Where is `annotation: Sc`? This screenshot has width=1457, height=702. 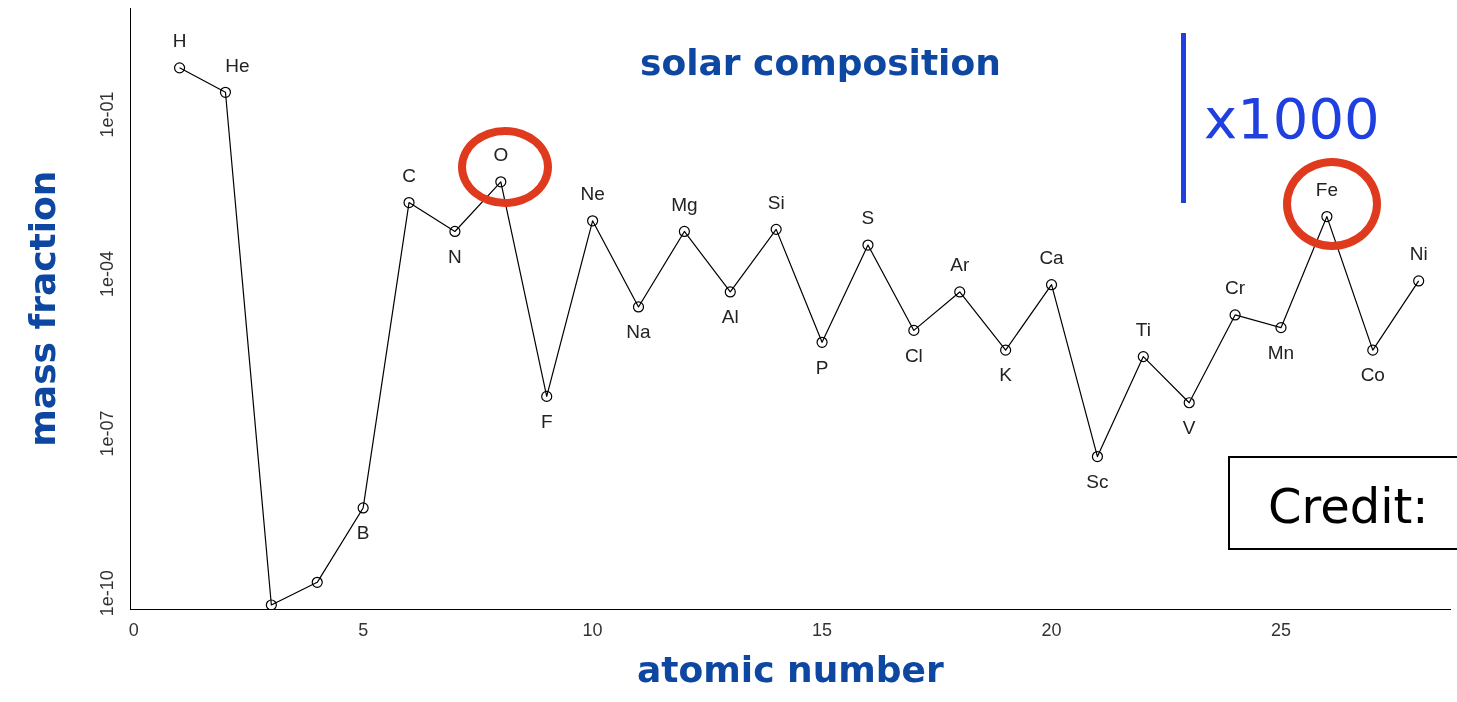
annotation: Sc is located at coordinates (1097, 481).